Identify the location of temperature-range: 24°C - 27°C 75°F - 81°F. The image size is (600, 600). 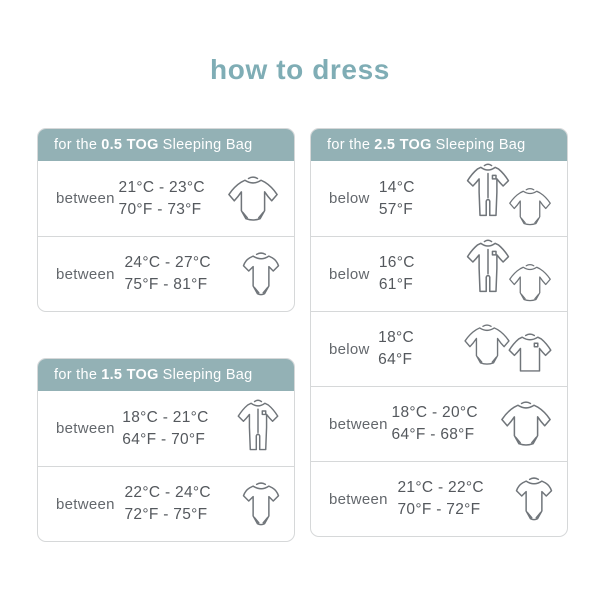
(182, 274).